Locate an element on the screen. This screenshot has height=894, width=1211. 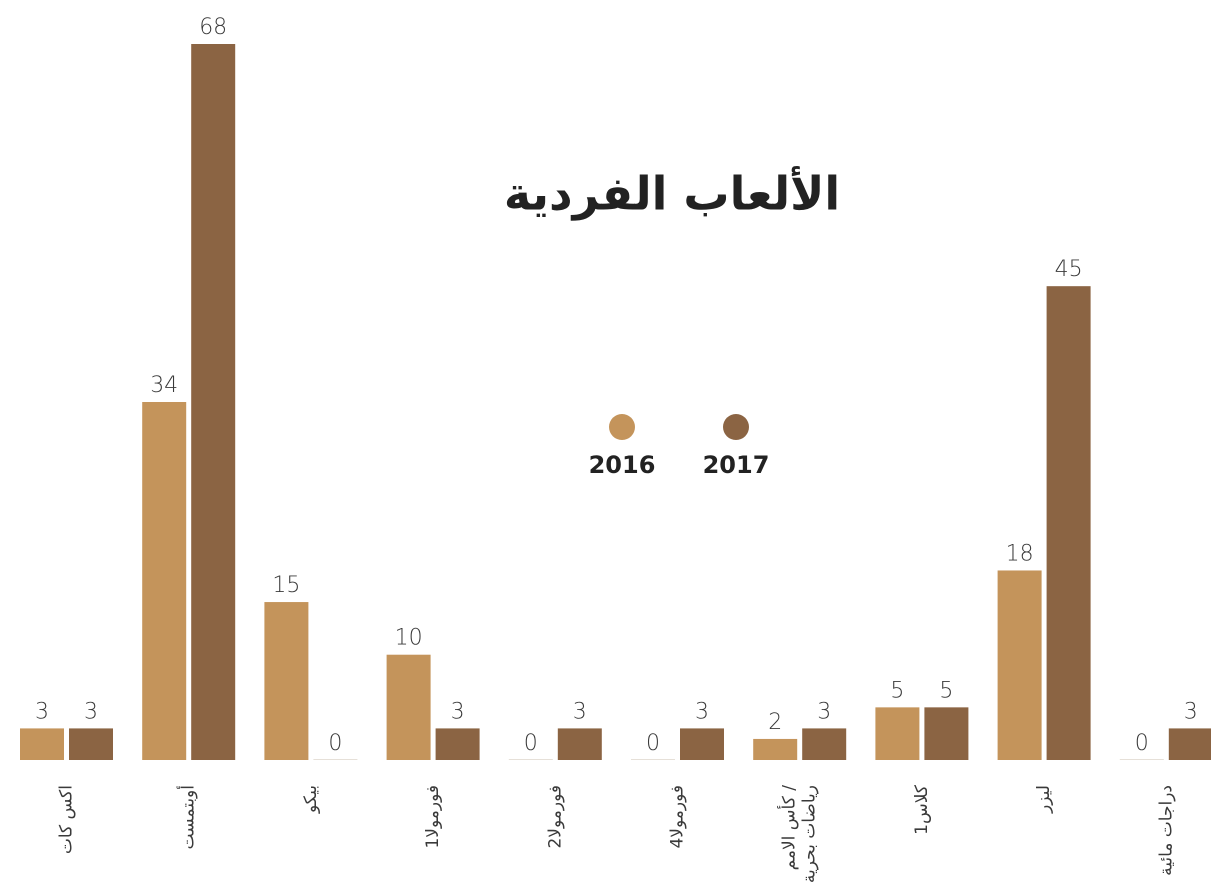
x-tick-label: فورمولا2 is located at coordinates (555, 817).